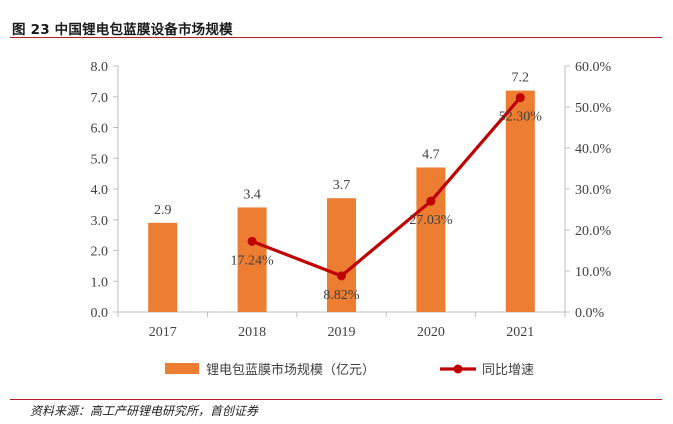 This screenshot has height=424, width=673. Describe the element at coordinates (100, 67) in the screenshot. I see `y-left-tick-label: 8.0` at that location.